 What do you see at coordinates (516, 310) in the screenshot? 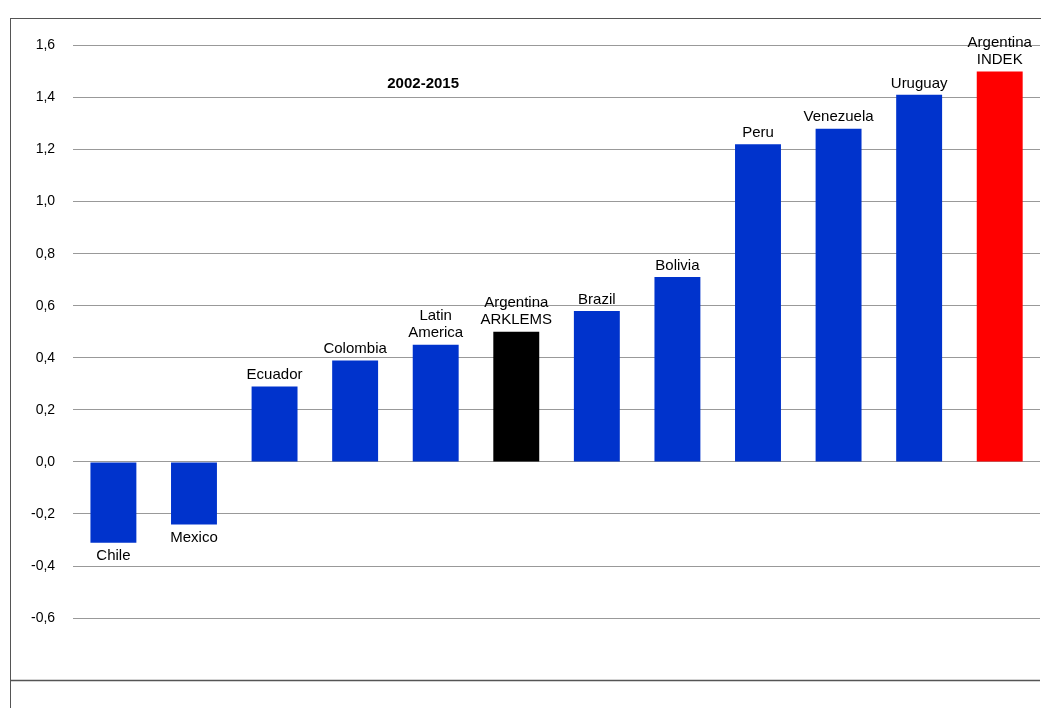
I see `x-tick-label: Argentina ARKLEMS` at bounding box center [516, 310].